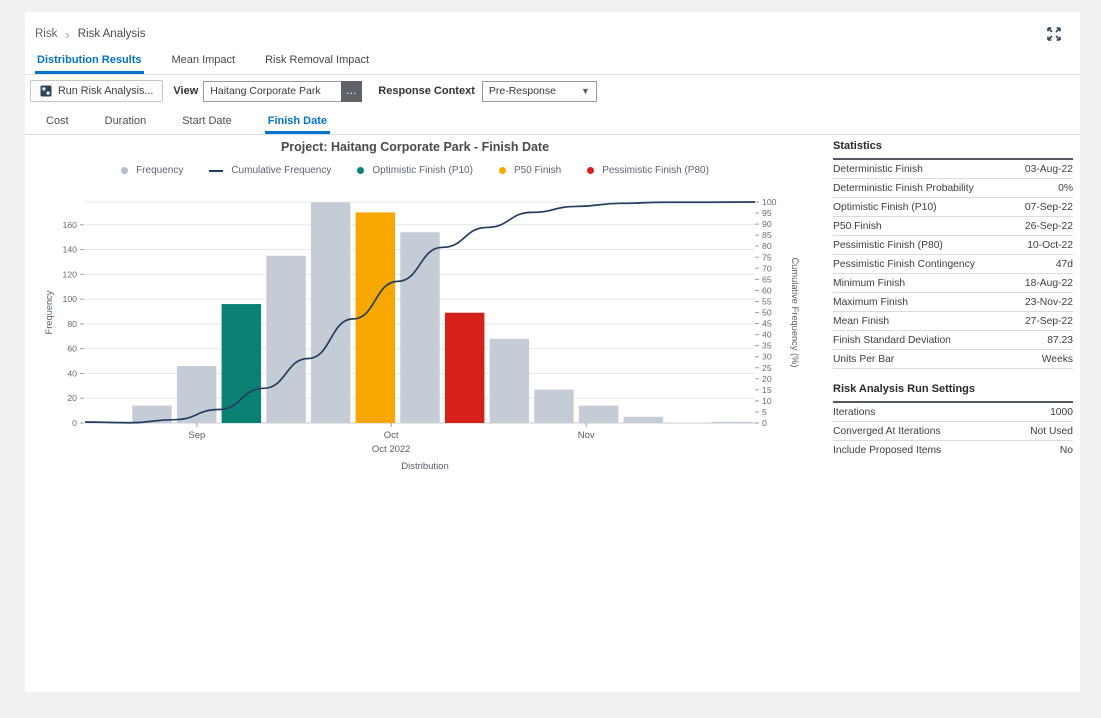 Image resolution: width=1101 pixels, height=718 pixels. I want to click on result-subtabs: Cost Duration Start Date Finish Date, so click(552, 123).